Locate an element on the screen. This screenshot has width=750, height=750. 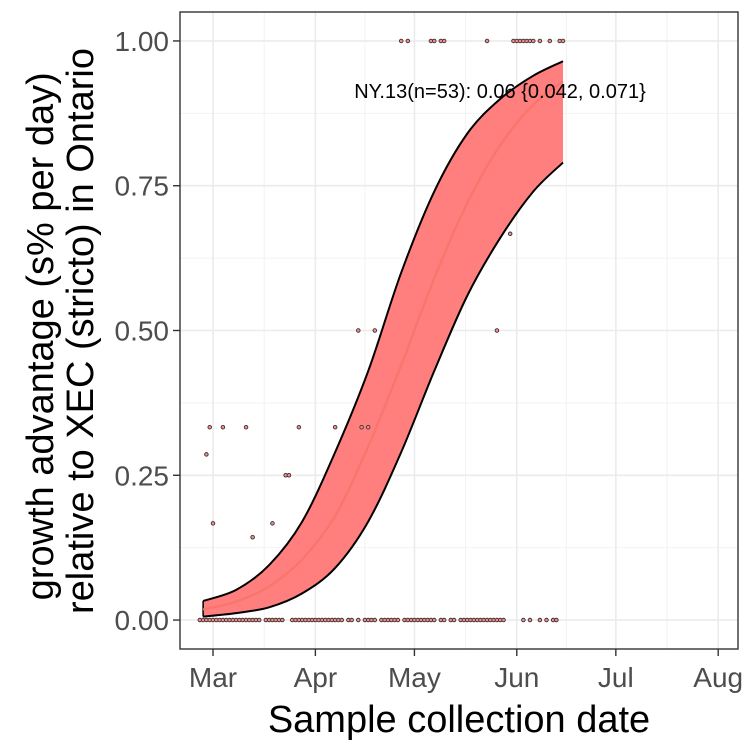
y-axis-title-line-1: growth advantage (s% per day) is located at coordinates (41, 336).